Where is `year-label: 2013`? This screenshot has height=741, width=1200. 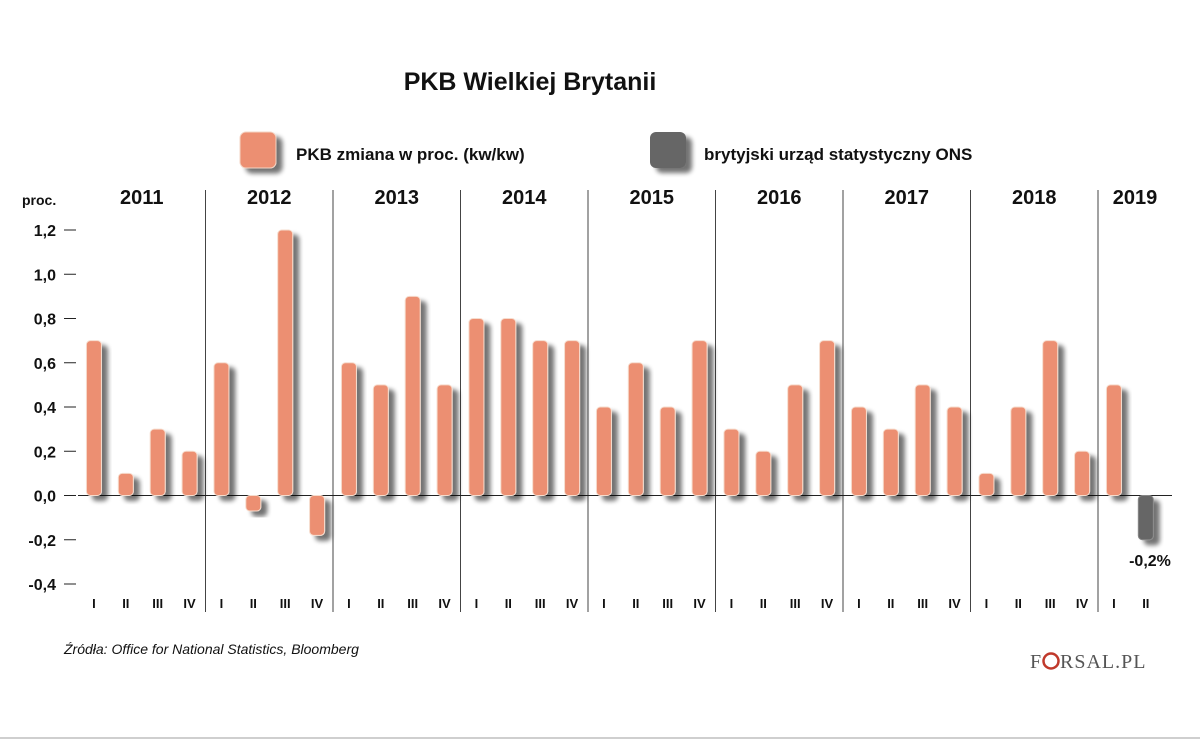
year-label: 2013 is located at coordinates (397, 198).